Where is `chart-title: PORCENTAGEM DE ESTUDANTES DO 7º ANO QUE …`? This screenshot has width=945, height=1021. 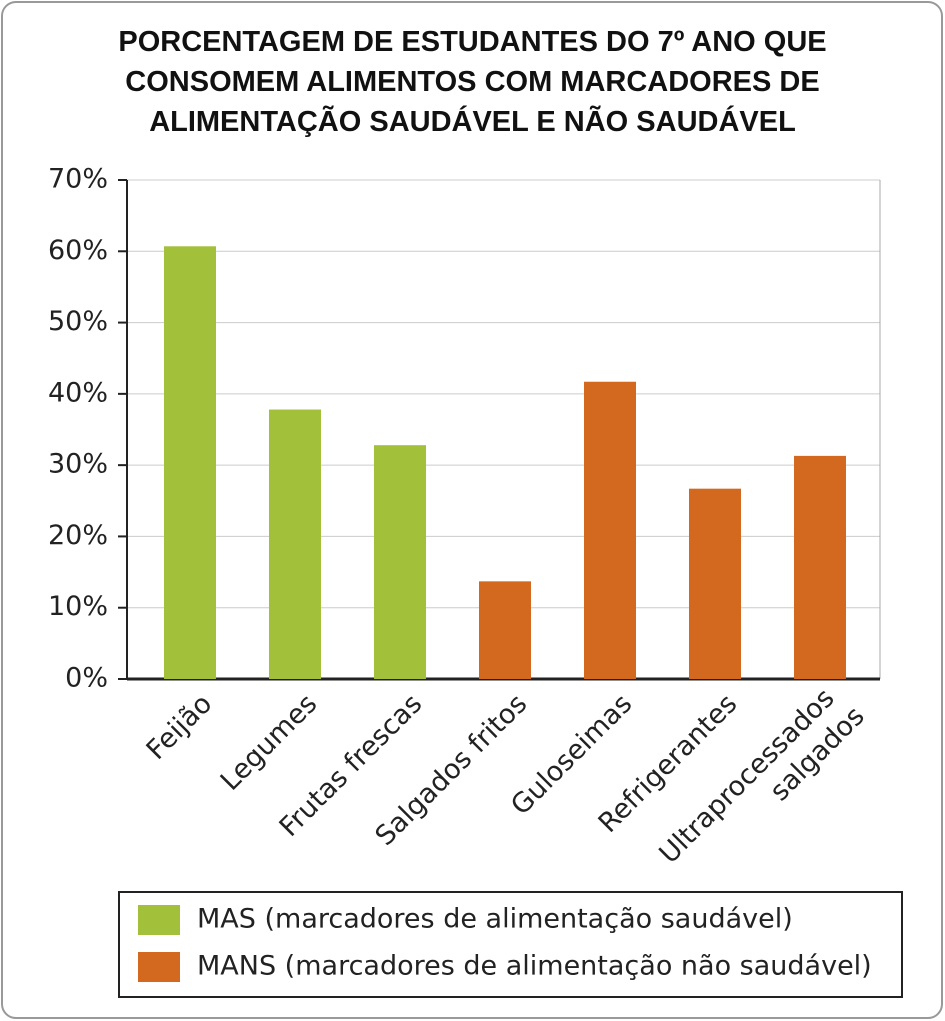 chart-title: PORCENTAGEM DE ESTUDANTES DO 7º ANO QUE … is located at coordinates (472, 82).